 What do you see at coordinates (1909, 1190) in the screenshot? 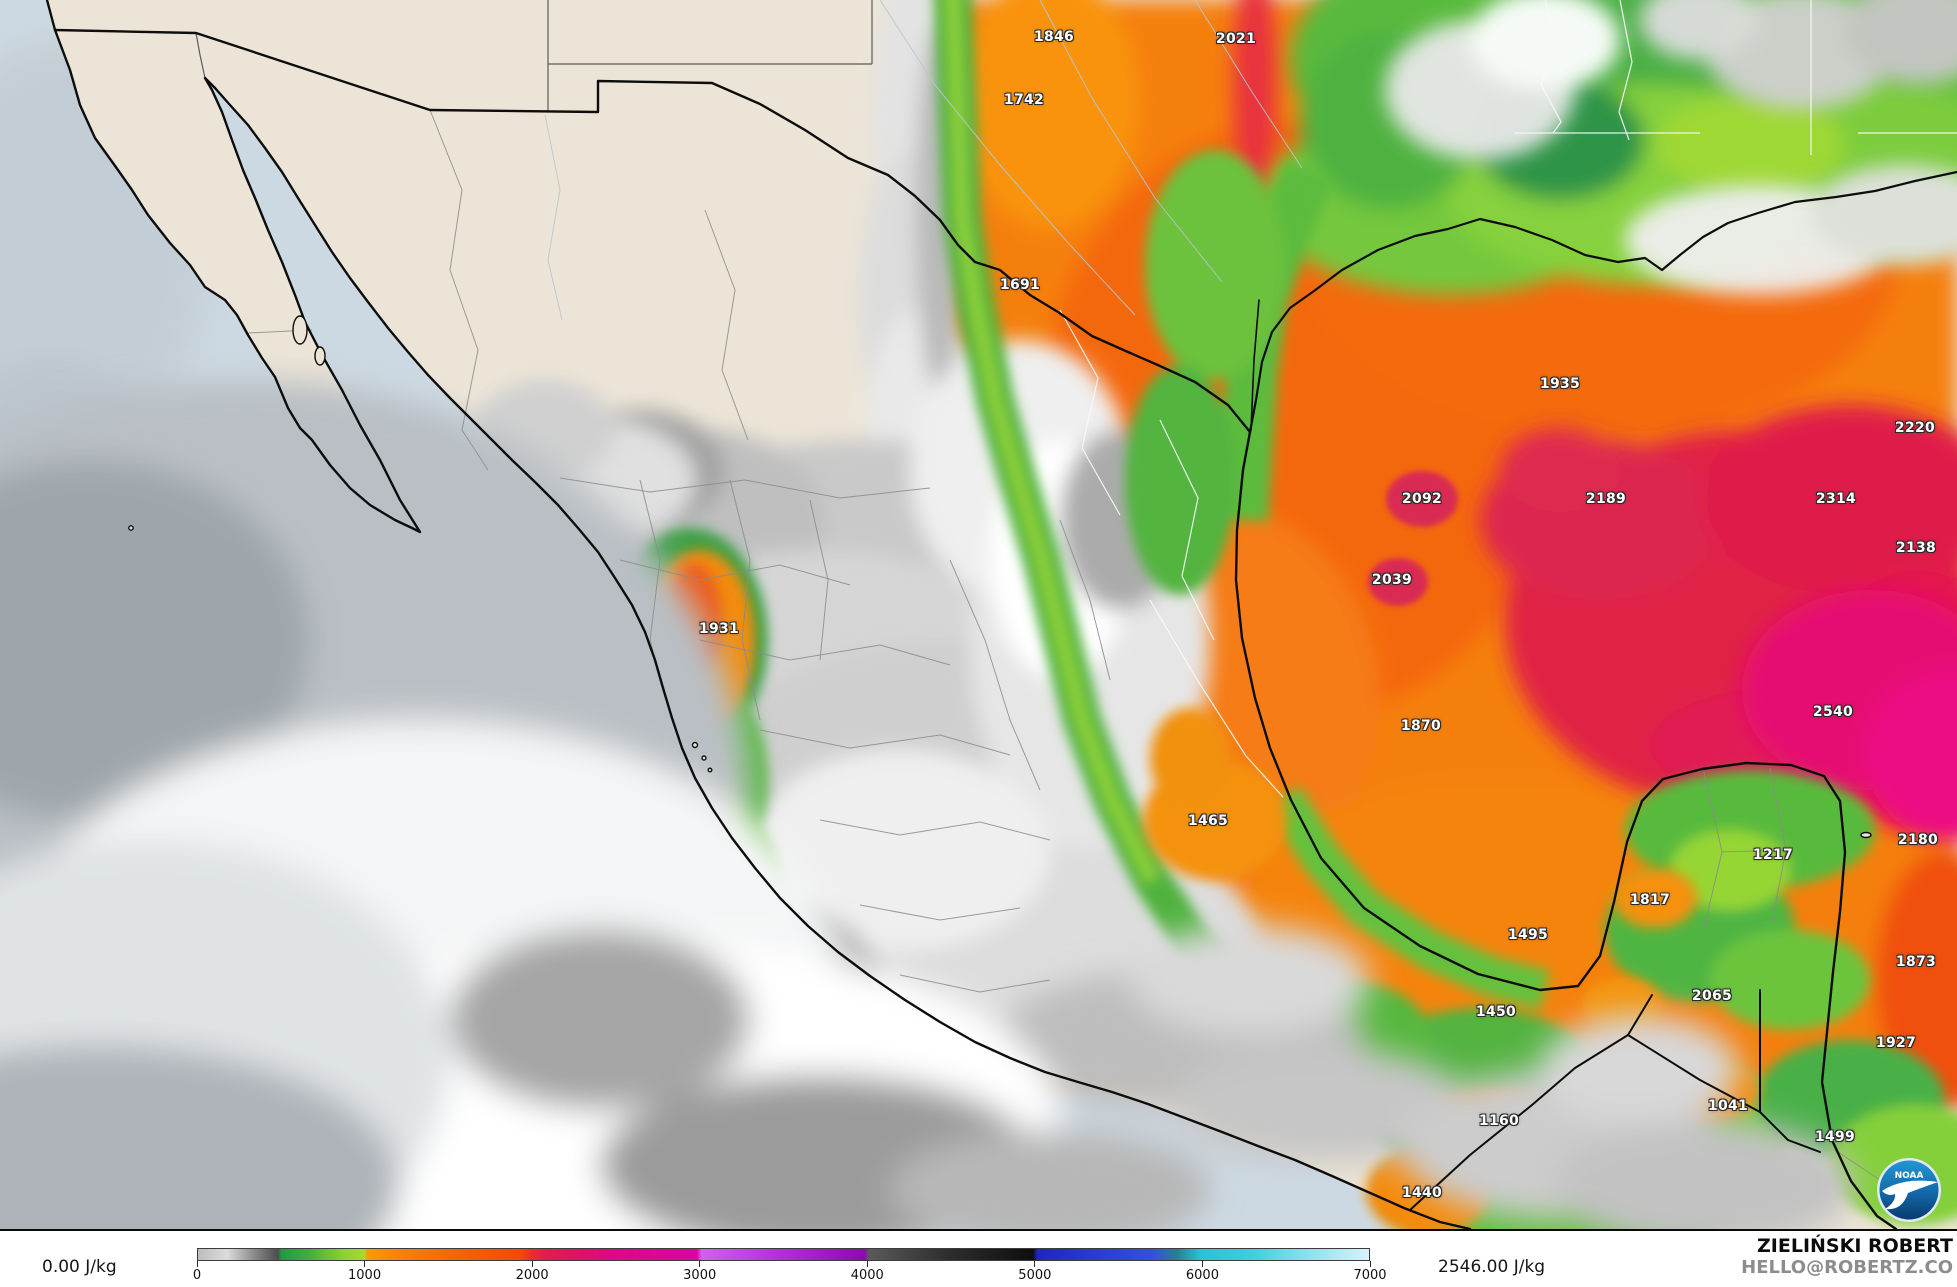
I see `noaa-logo: NOAA` at bounding box center [1909, 1190].